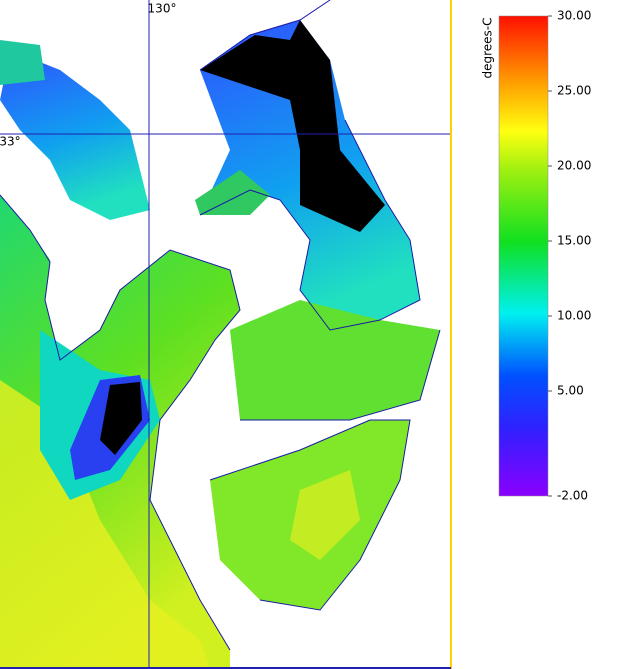  Describe the element at coordinates (574, 16) in the screenshot. I see `colorbar-tick-label: 30.00` at that location.